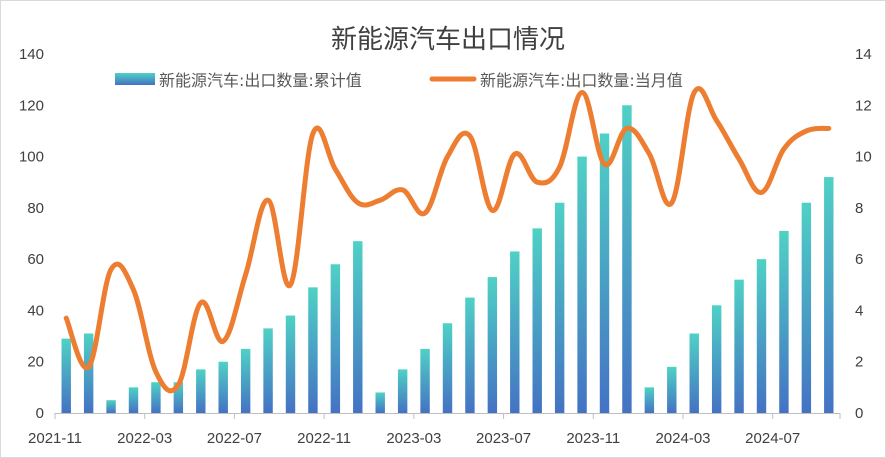  I want to click on legend-swatch-bars, so click(135, 79).